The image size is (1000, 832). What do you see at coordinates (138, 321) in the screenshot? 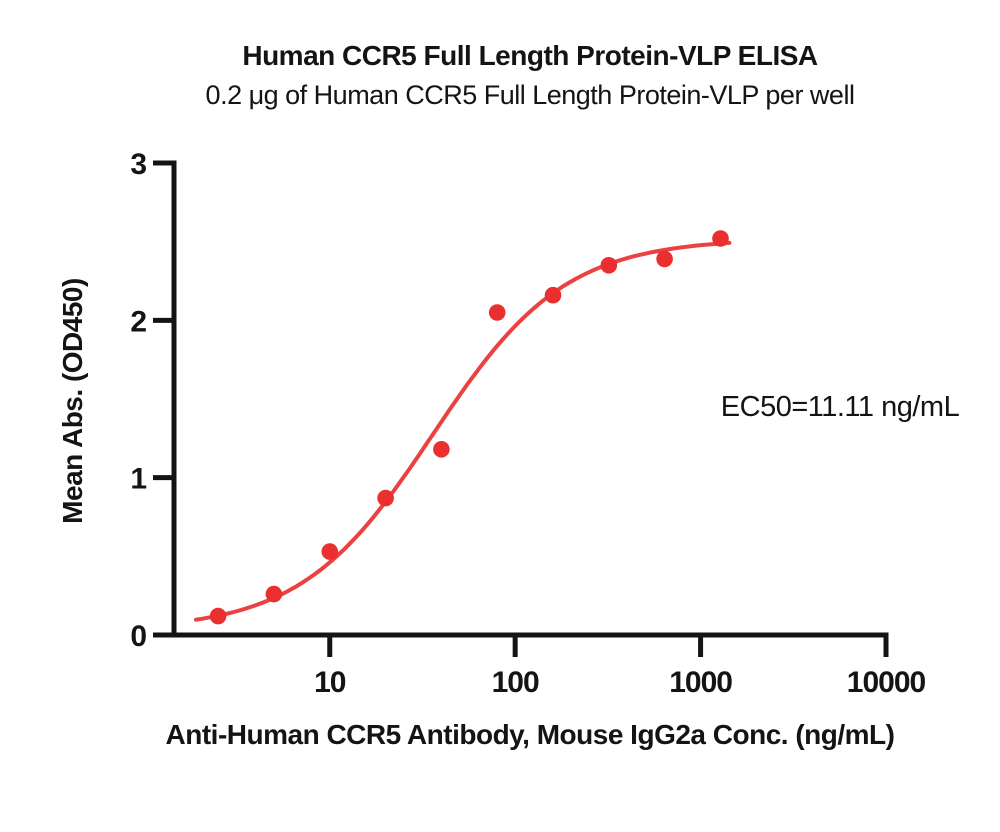
I see `y-tick-label: 2` at bounding box center [138, 321].